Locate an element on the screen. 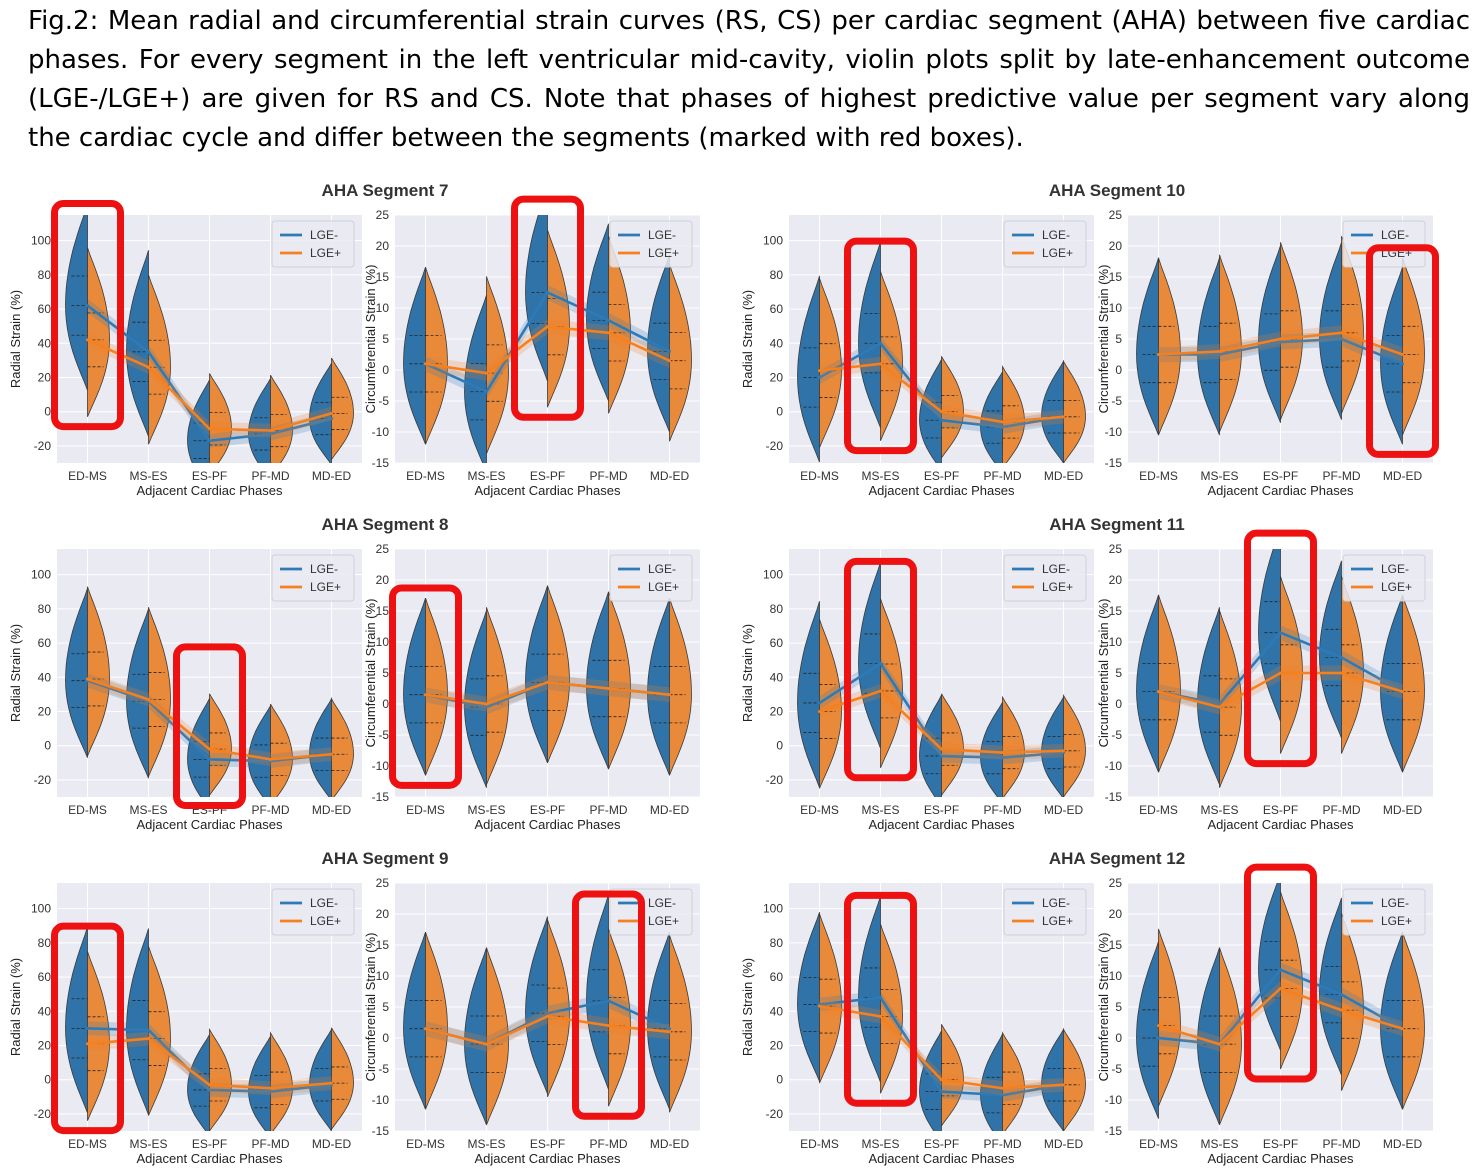 This screenshot has width=1479, height=1172. legend-box is located at coordinates (313, 578).